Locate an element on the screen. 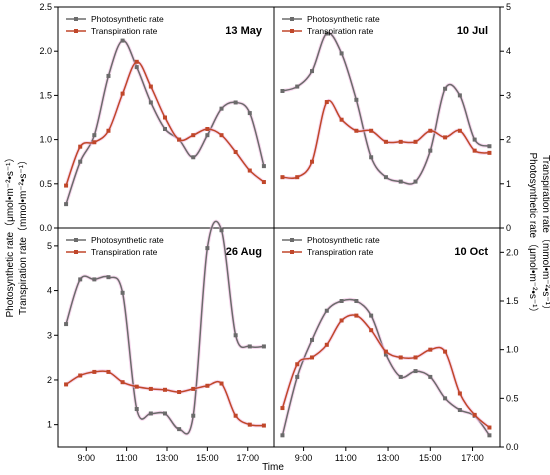 The image size is (550, 475). y-tick-label: 2.0 is located at coordinates (512, 252).